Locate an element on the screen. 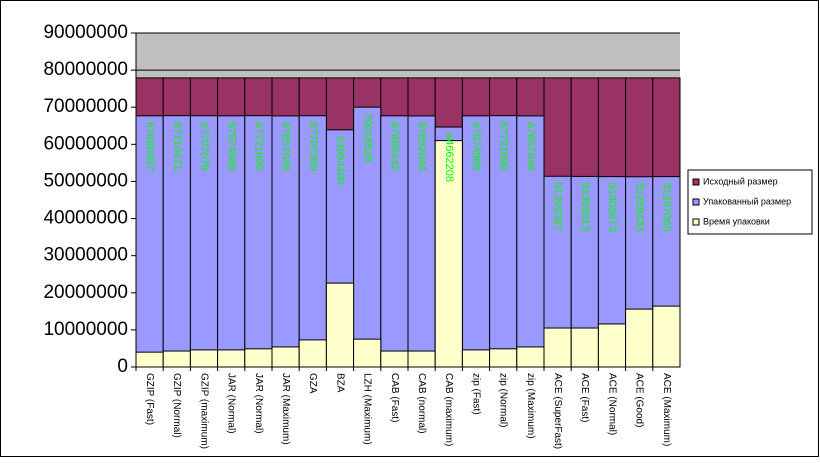 The height and width of the screenshot is (463, 820). x-tick-label: CAB (Fast) is located at coordinates (394, 397).